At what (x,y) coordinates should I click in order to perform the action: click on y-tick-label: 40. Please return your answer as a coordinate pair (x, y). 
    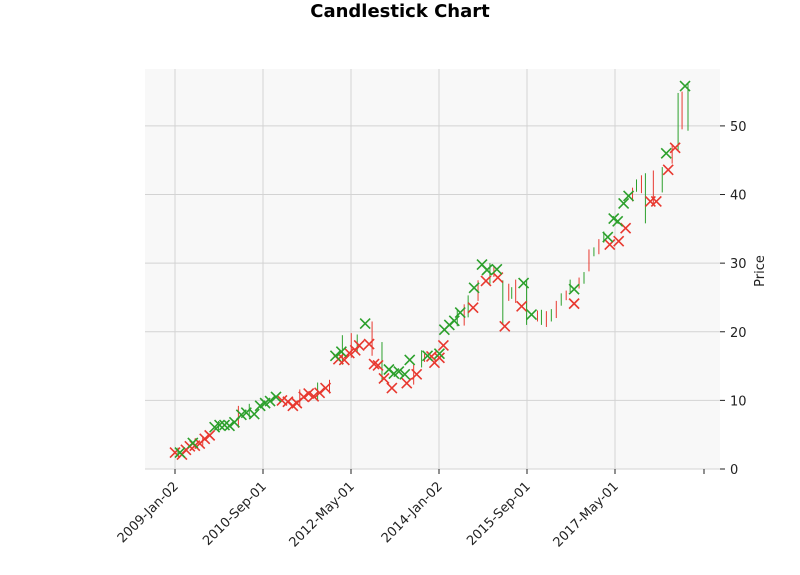
    Looking at the image, I should click on (738, 196).